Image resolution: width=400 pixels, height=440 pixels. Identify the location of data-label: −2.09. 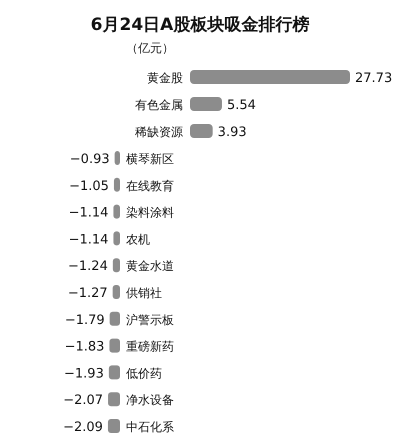
(83, 427).